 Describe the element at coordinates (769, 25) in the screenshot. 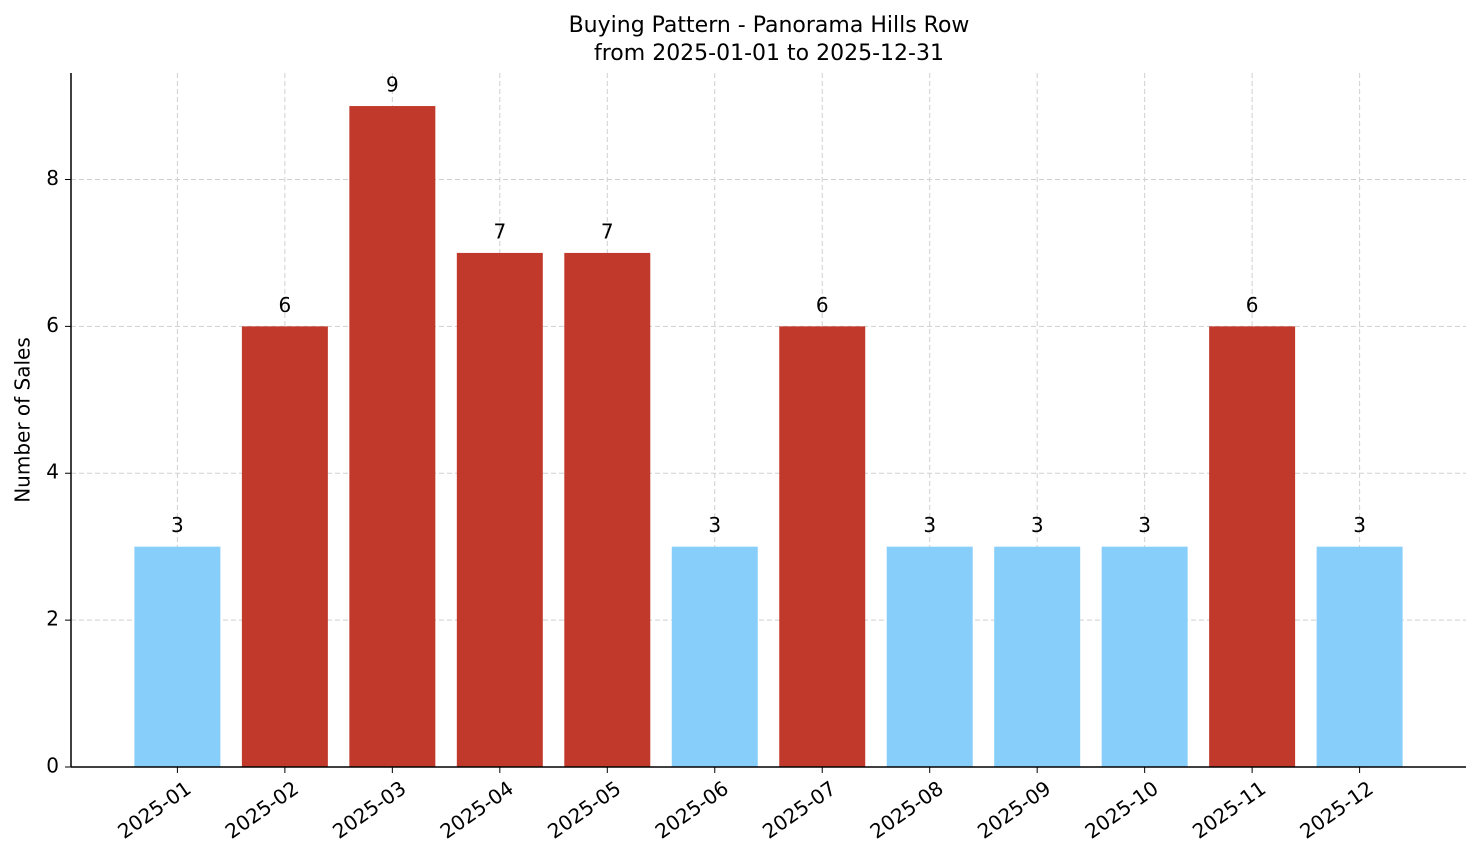

I see `chart-title: Buying Pattern - Panorama Hills Row` at that location.